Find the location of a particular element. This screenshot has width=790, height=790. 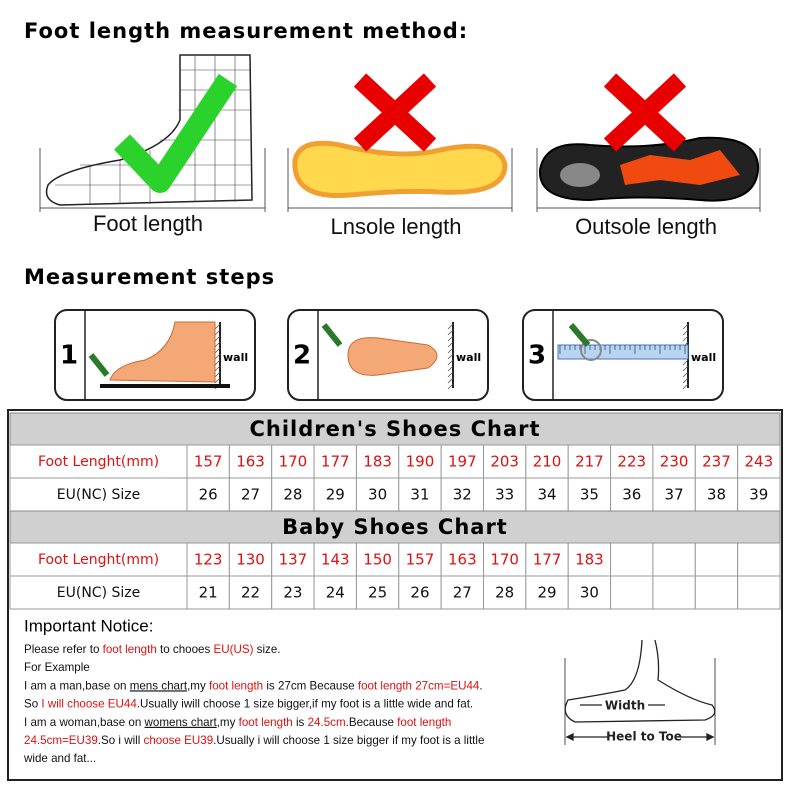

notice-text: So is located at coordinates (32, 704).